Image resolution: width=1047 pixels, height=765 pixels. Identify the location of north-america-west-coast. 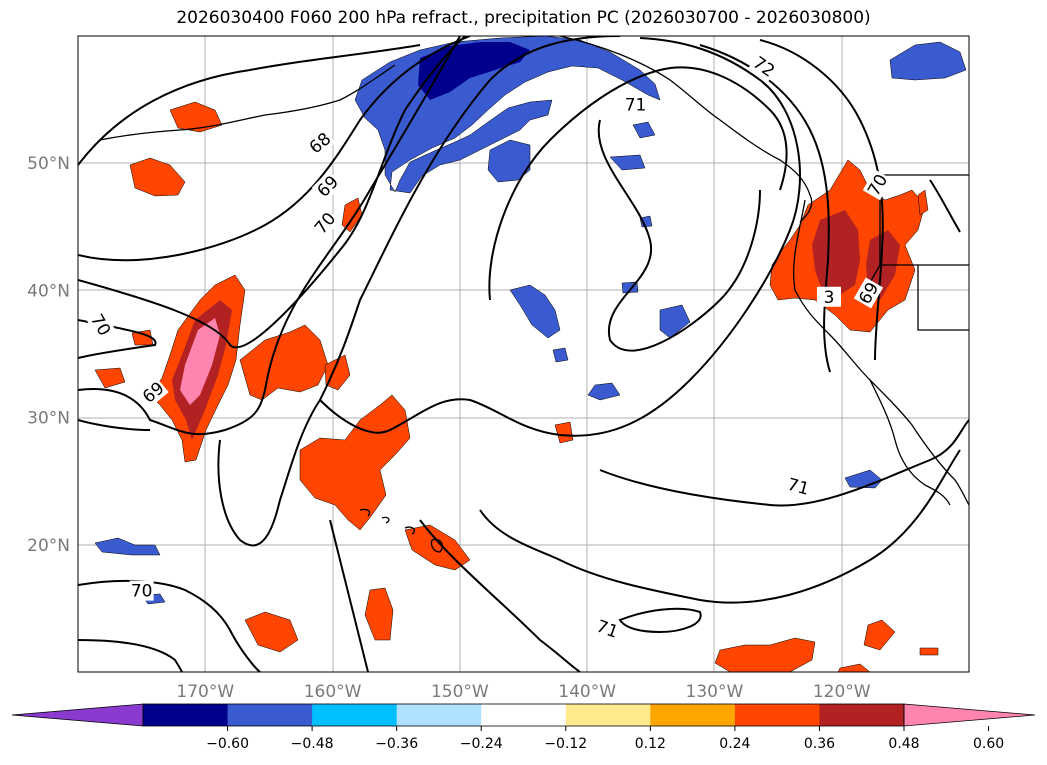
(880, 352).